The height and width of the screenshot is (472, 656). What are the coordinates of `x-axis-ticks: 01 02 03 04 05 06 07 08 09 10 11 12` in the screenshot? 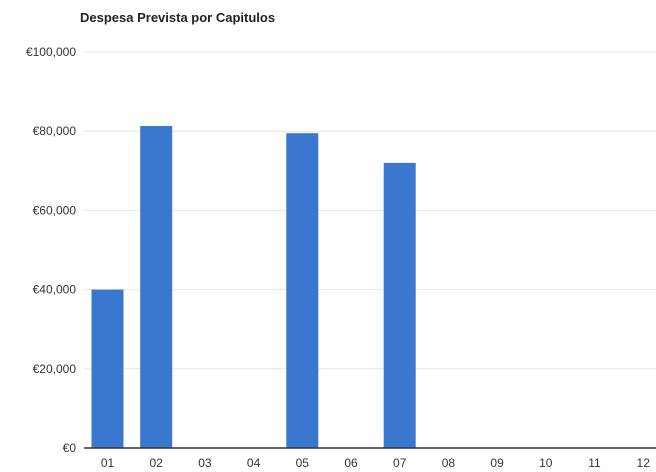 It's located at (375, 463).